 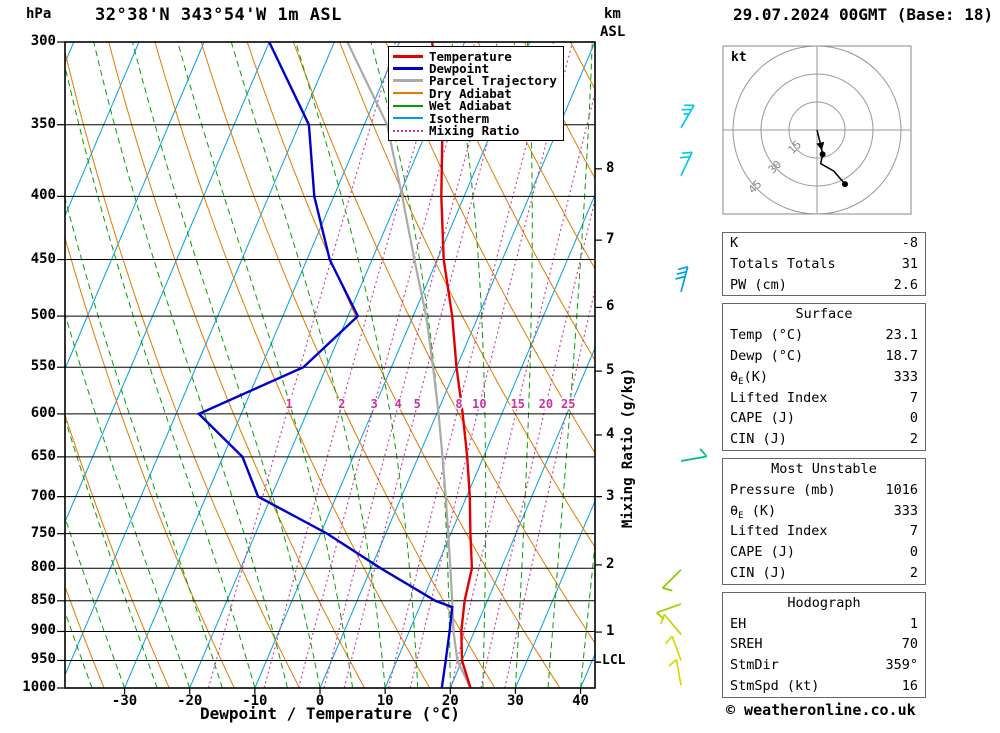 I want to click on pressure-tick-label: 350, so click(x=43, y=123).